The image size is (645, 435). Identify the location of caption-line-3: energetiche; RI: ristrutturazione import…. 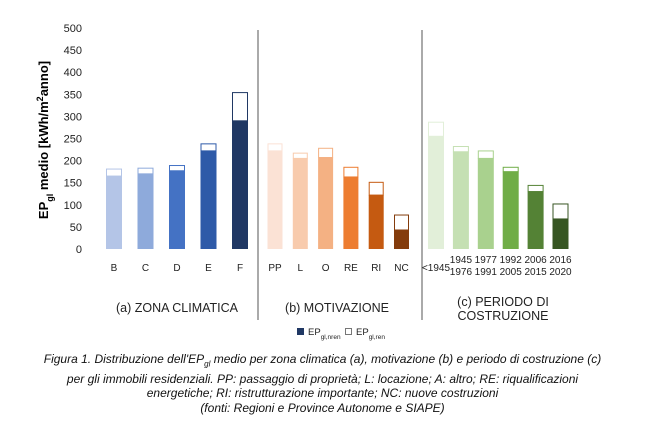
(322, 393).